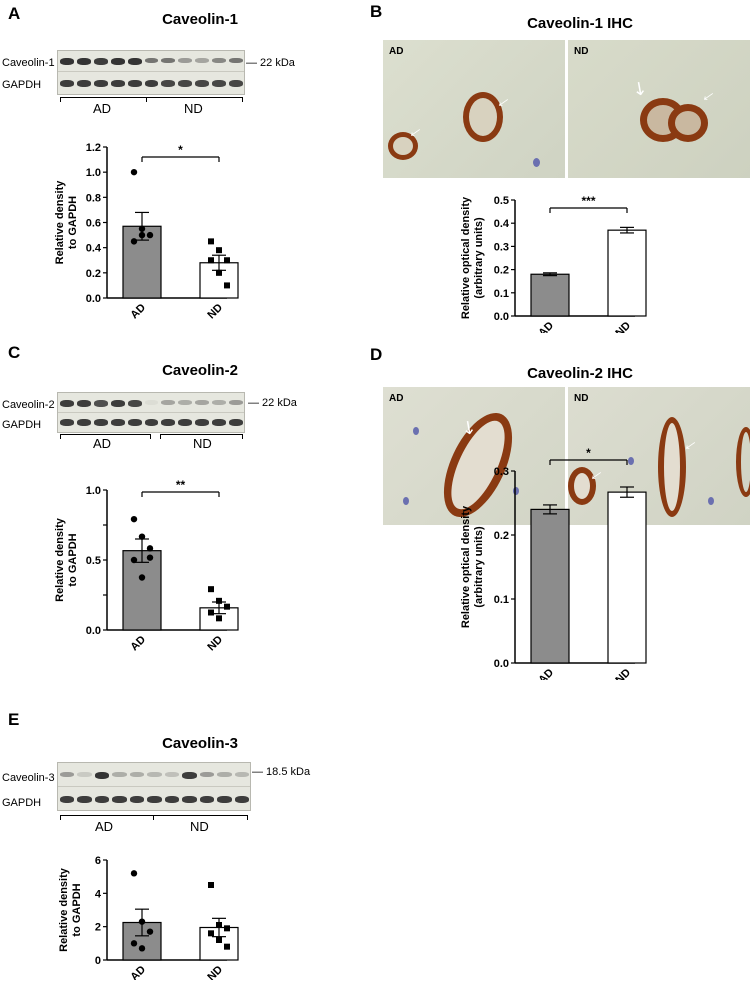 The image size is (754, 981). Describe the element at coordinates (14, 13) in the screenshot. I see `panel-label-a: A` at that location.